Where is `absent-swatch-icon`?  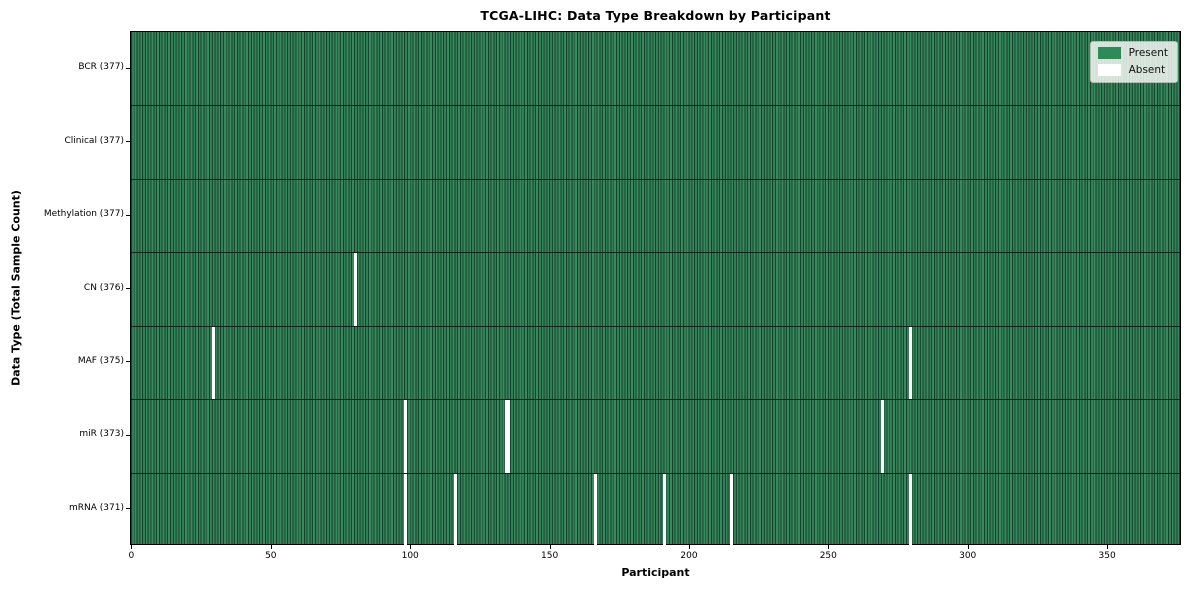 absent-swatch-icon is located at coordinates (1109, 70).